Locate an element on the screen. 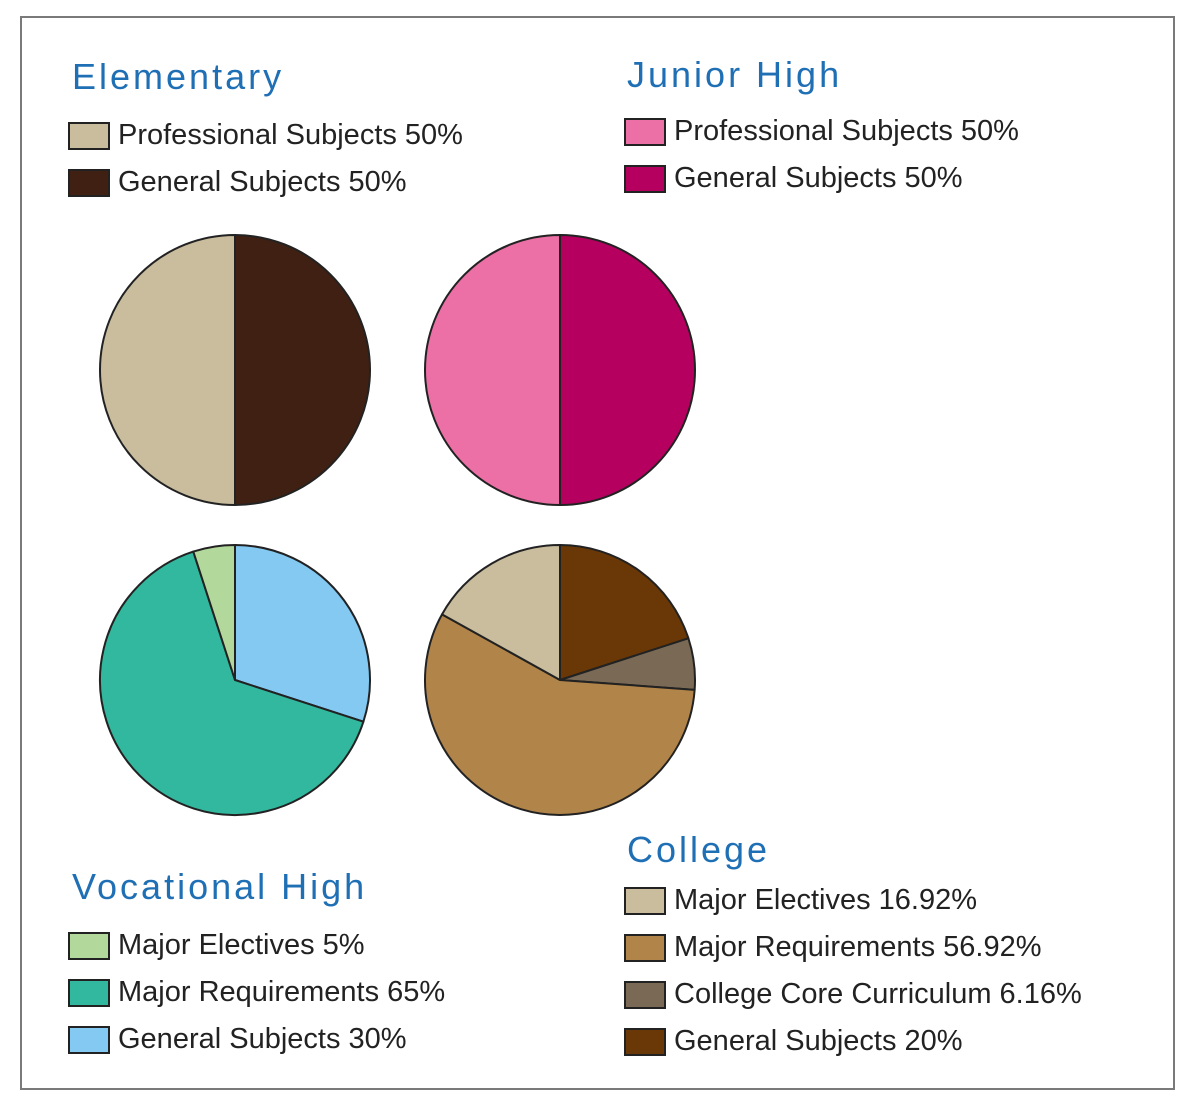  elementary-title: Elementary is located at coordinates (178, 76).